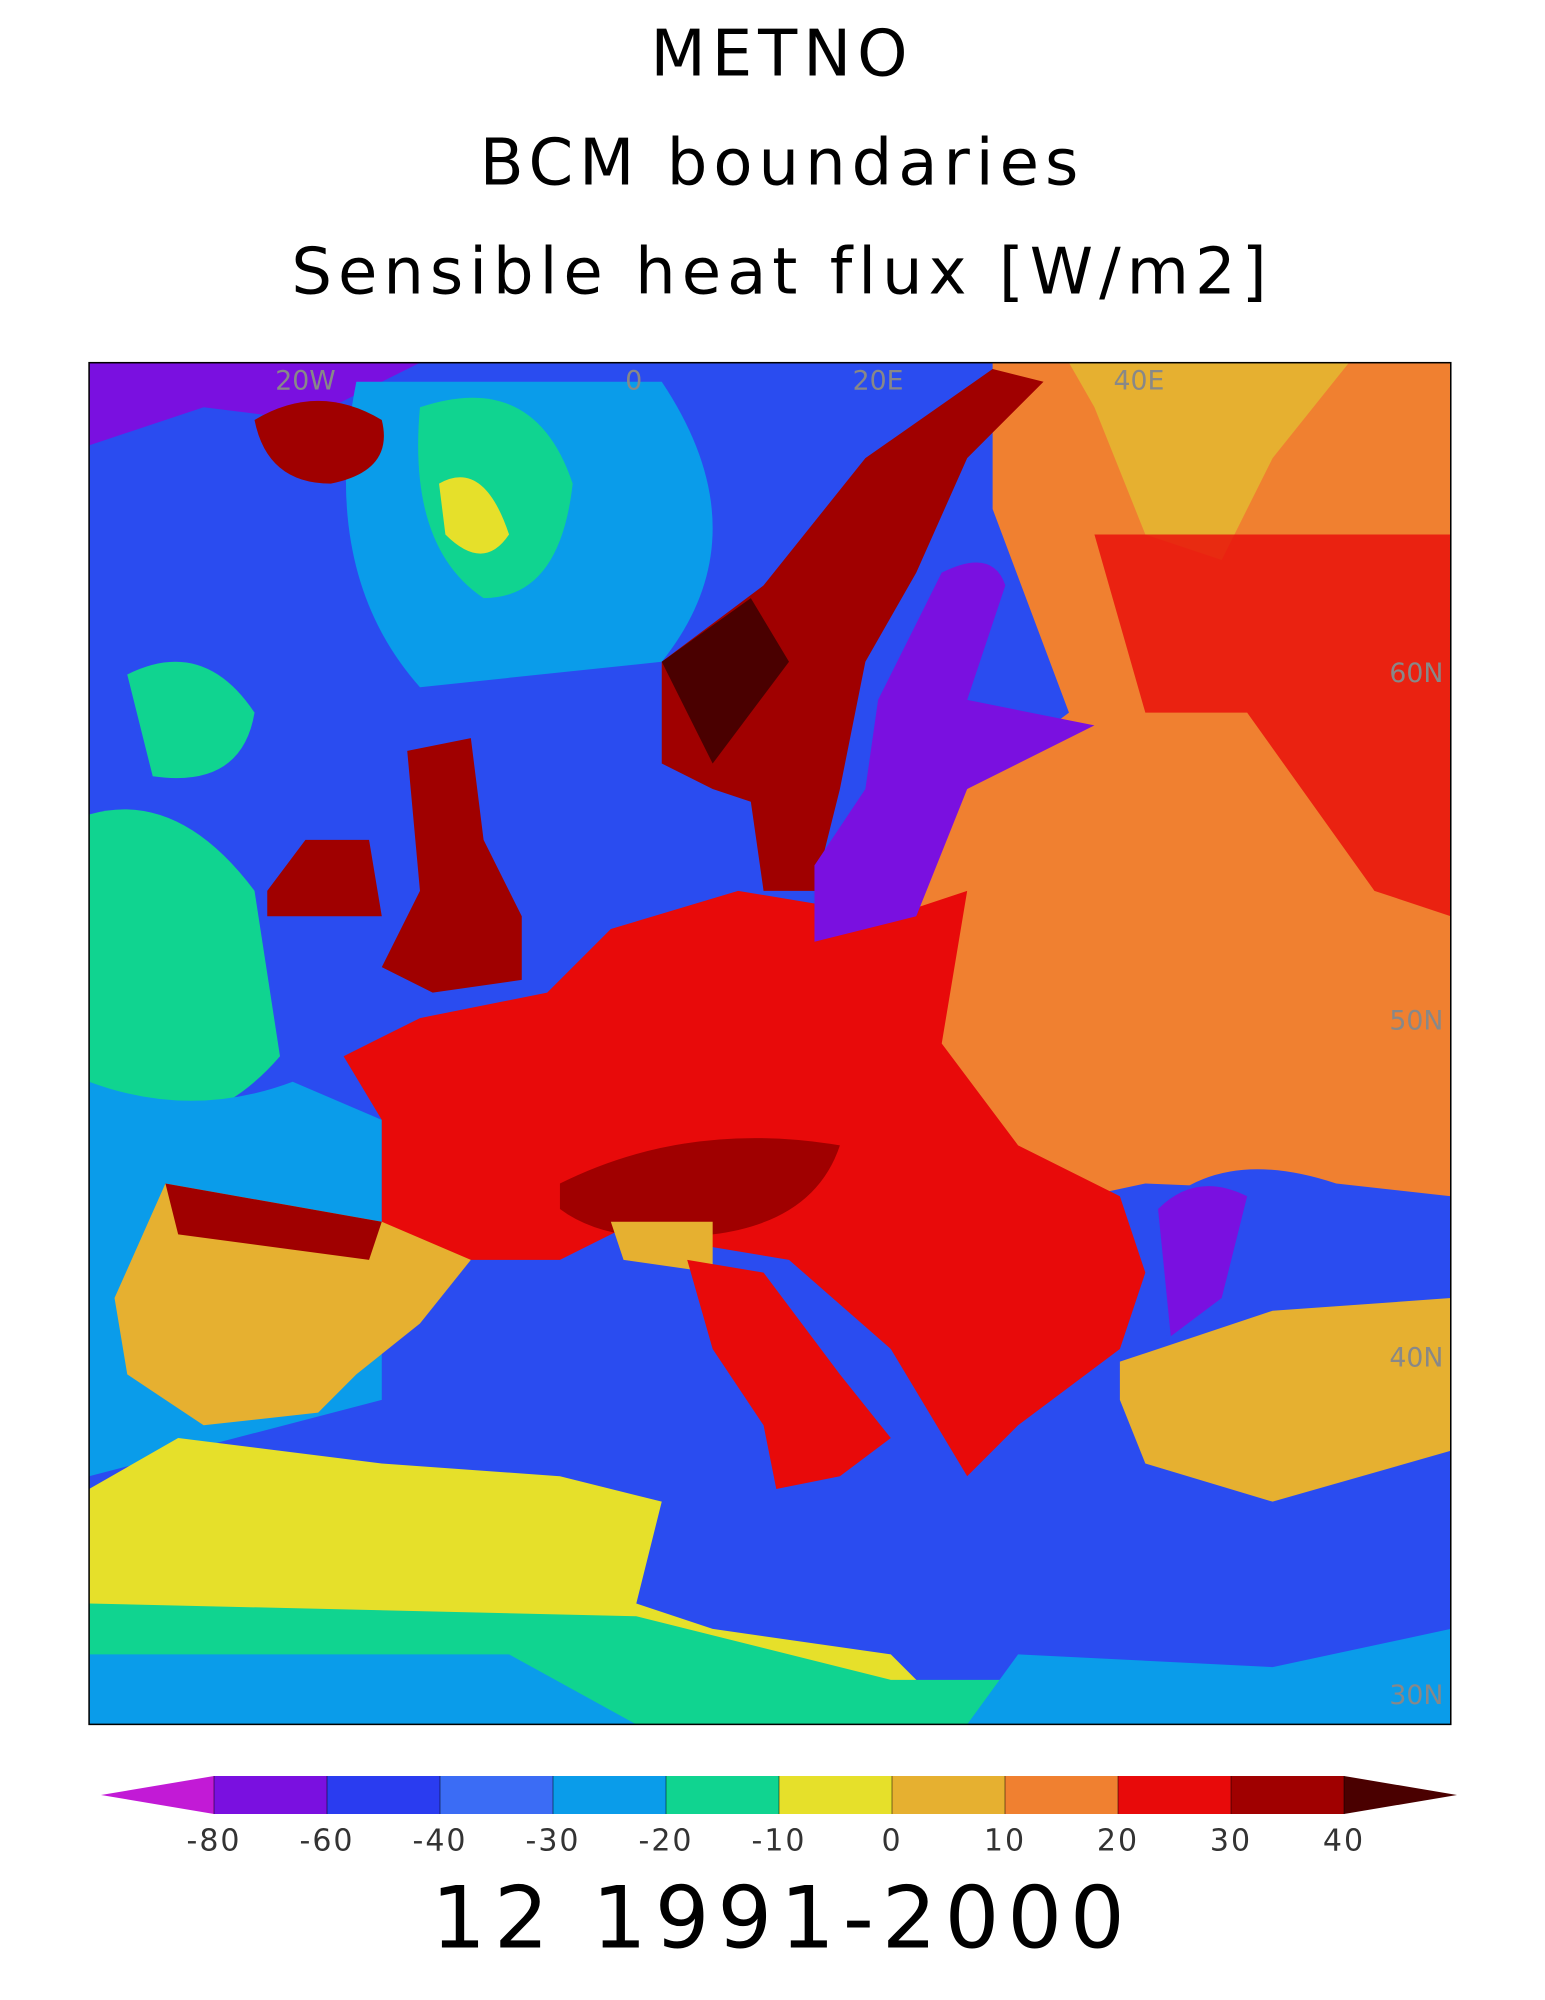  What do you see at coordinates (782, 164) in the screenshot?
I see `title-line: BCM boundaries` at bounding box center [782, 164].